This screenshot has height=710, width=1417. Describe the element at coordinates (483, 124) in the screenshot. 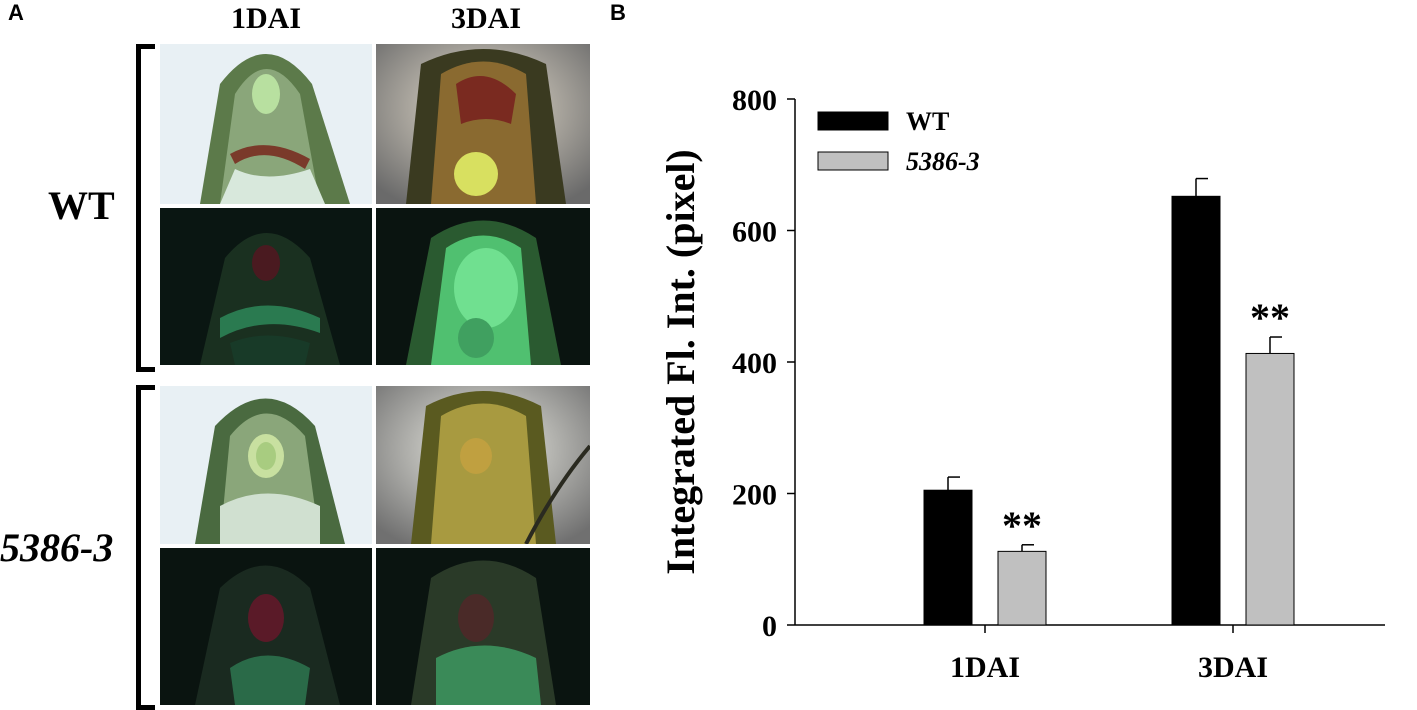

I see `wt-3dai-brightfield-image` at that location.